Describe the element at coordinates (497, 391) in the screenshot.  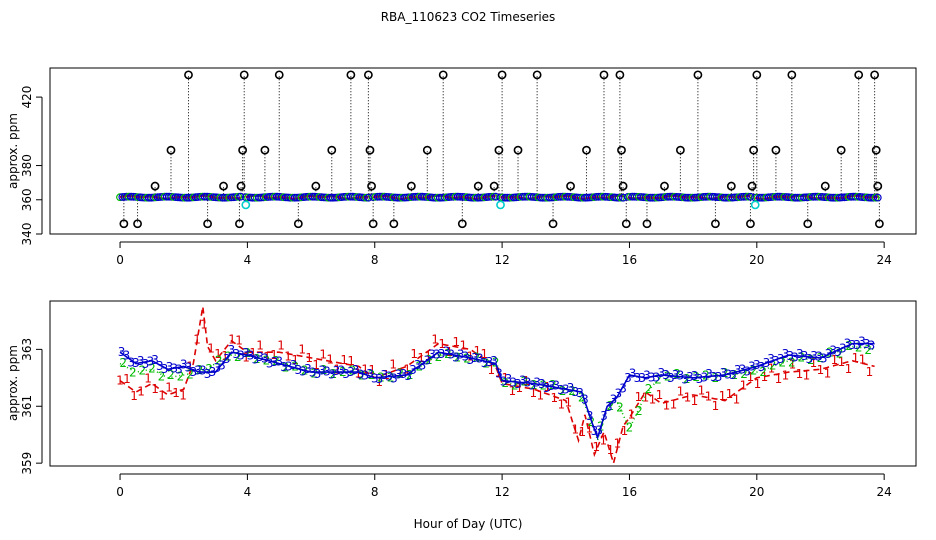
I see `series-3-line` at that location.